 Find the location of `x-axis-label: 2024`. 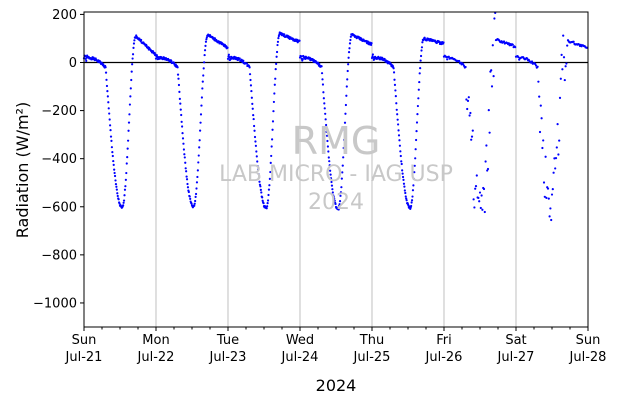

x-axis-label: 2024 is located at coordinates (336, 385).